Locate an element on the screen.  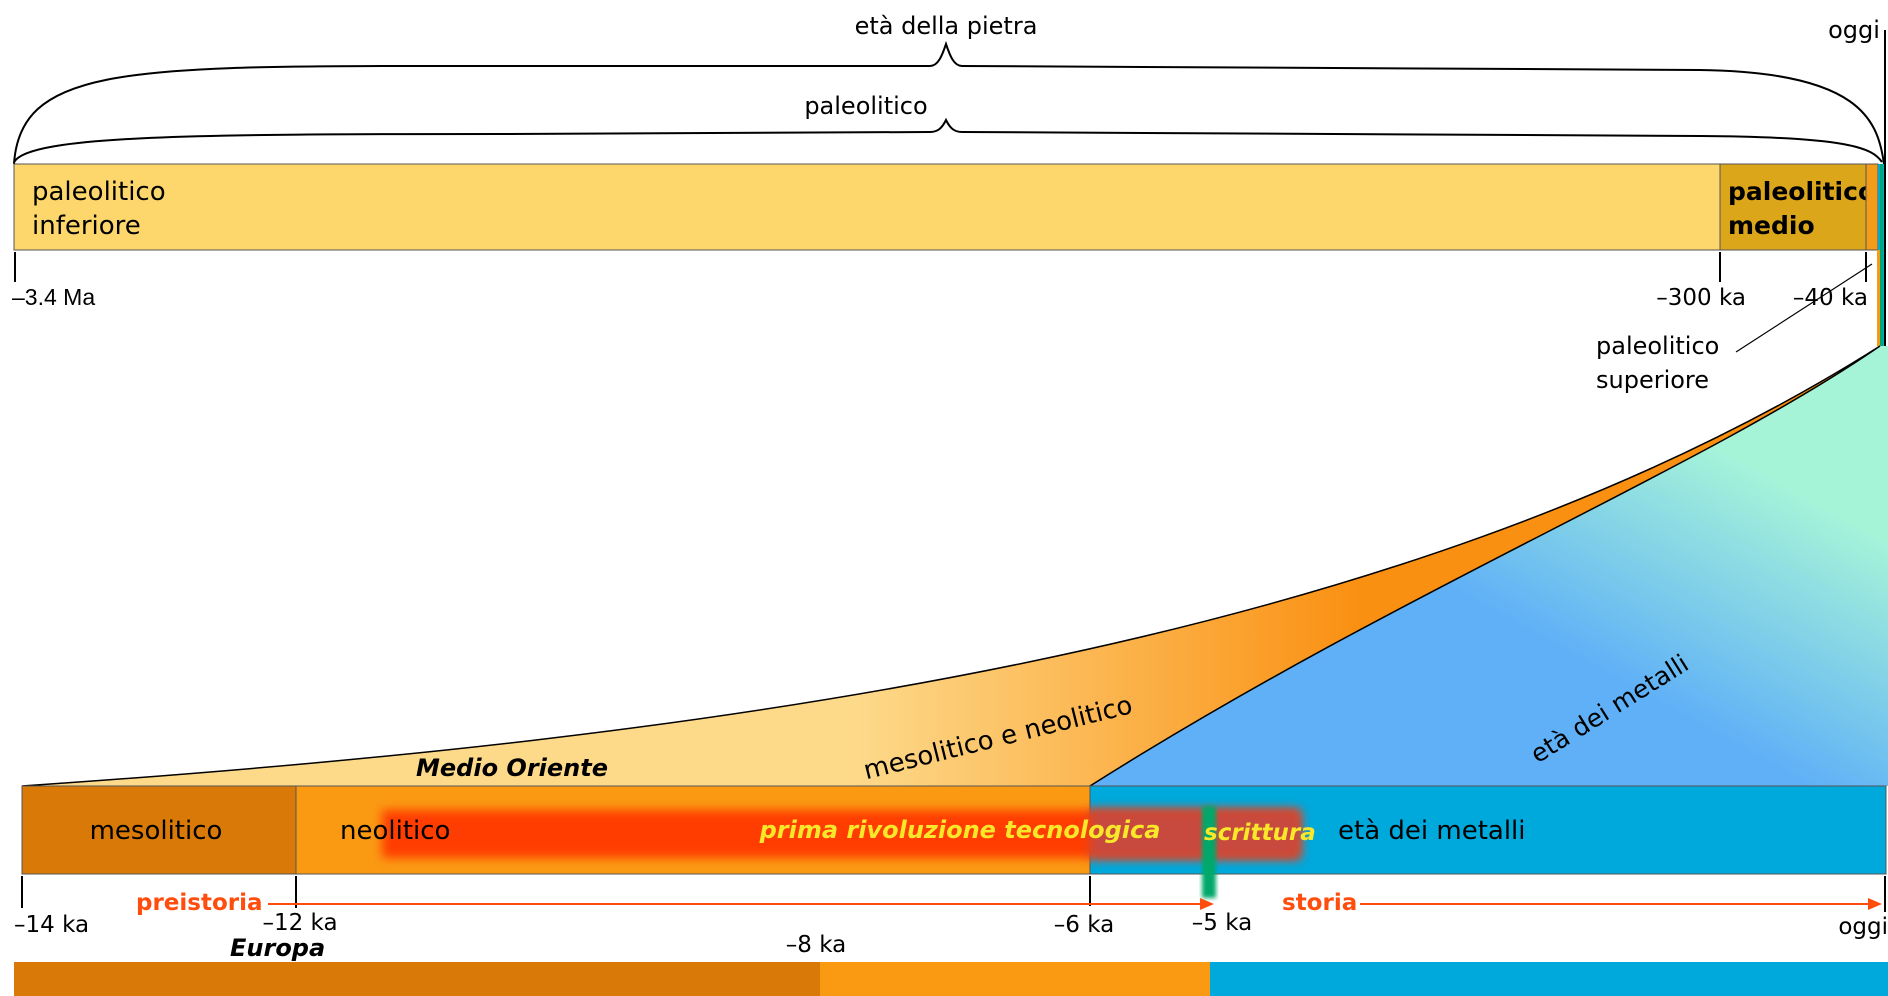
scrittura-bar is located at coordinates (1209, 852).